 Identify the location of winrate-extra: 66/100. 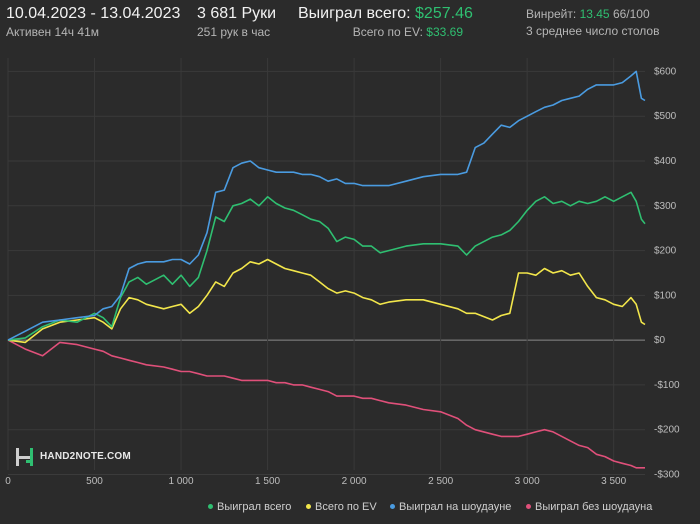
(631, 14).